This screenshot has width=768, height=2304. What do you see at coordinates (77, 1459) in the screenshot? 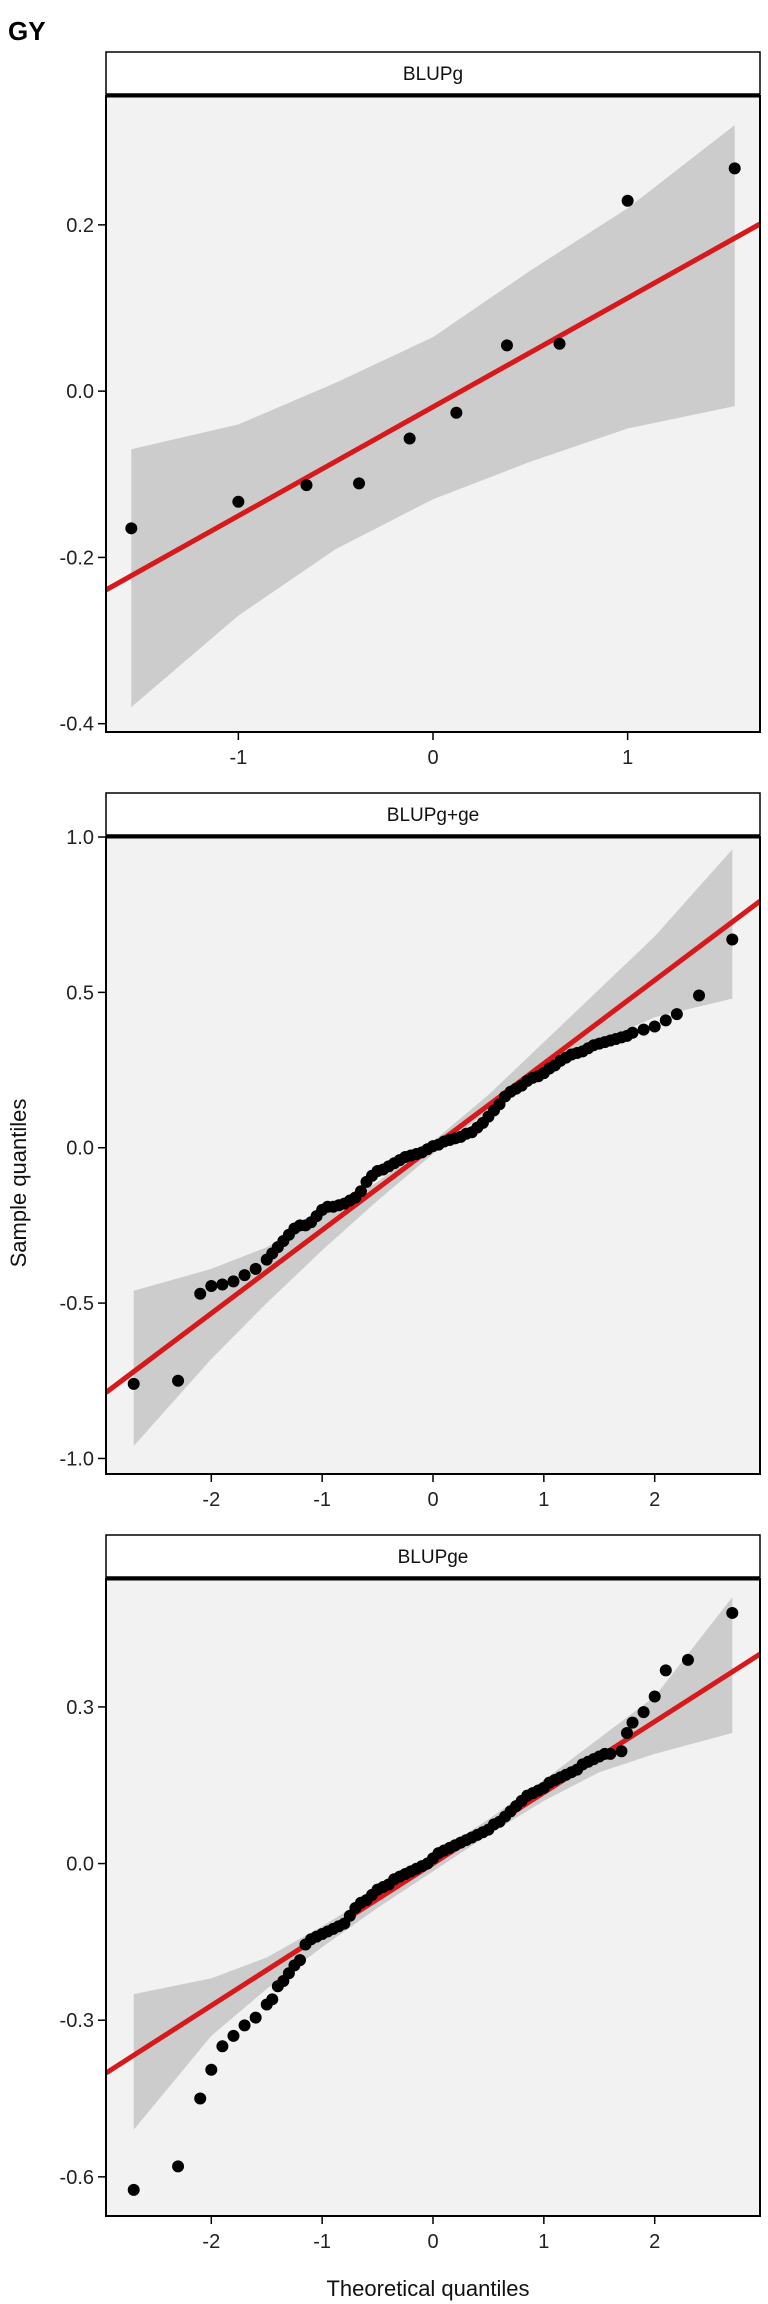
I see `y-tick-label: -1.0` at bounding box center [77, 1459].